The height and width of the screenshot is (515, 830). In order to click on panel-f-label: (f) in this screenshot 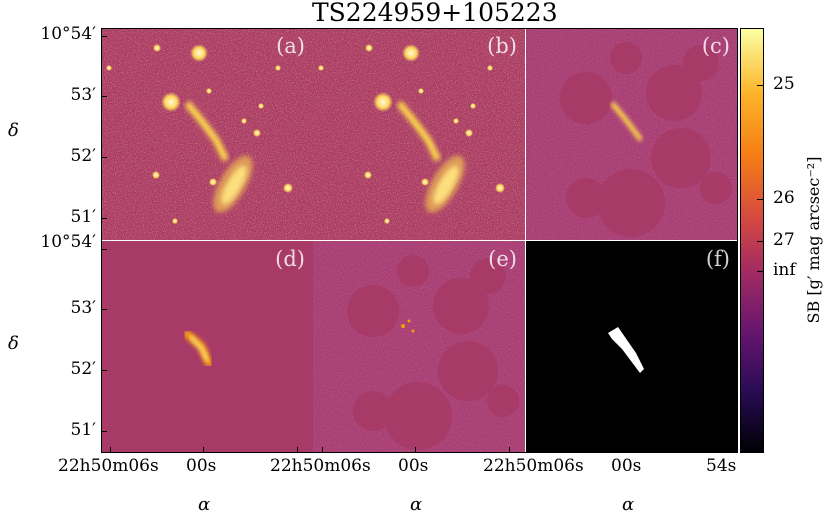, I will do `click(717, 259)`.